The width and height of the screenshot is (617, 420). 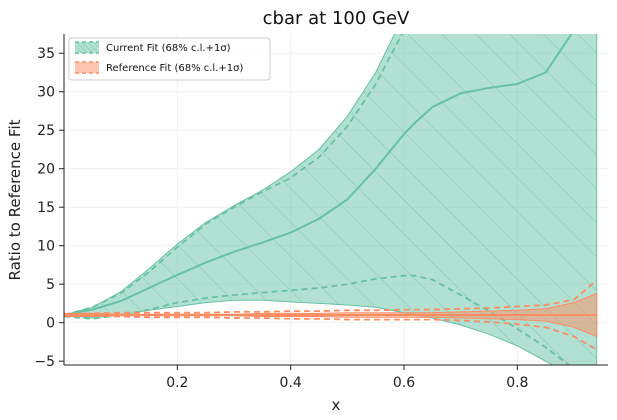 I want to click on y-tick-label-2: 5, so click(x=50, y=285).